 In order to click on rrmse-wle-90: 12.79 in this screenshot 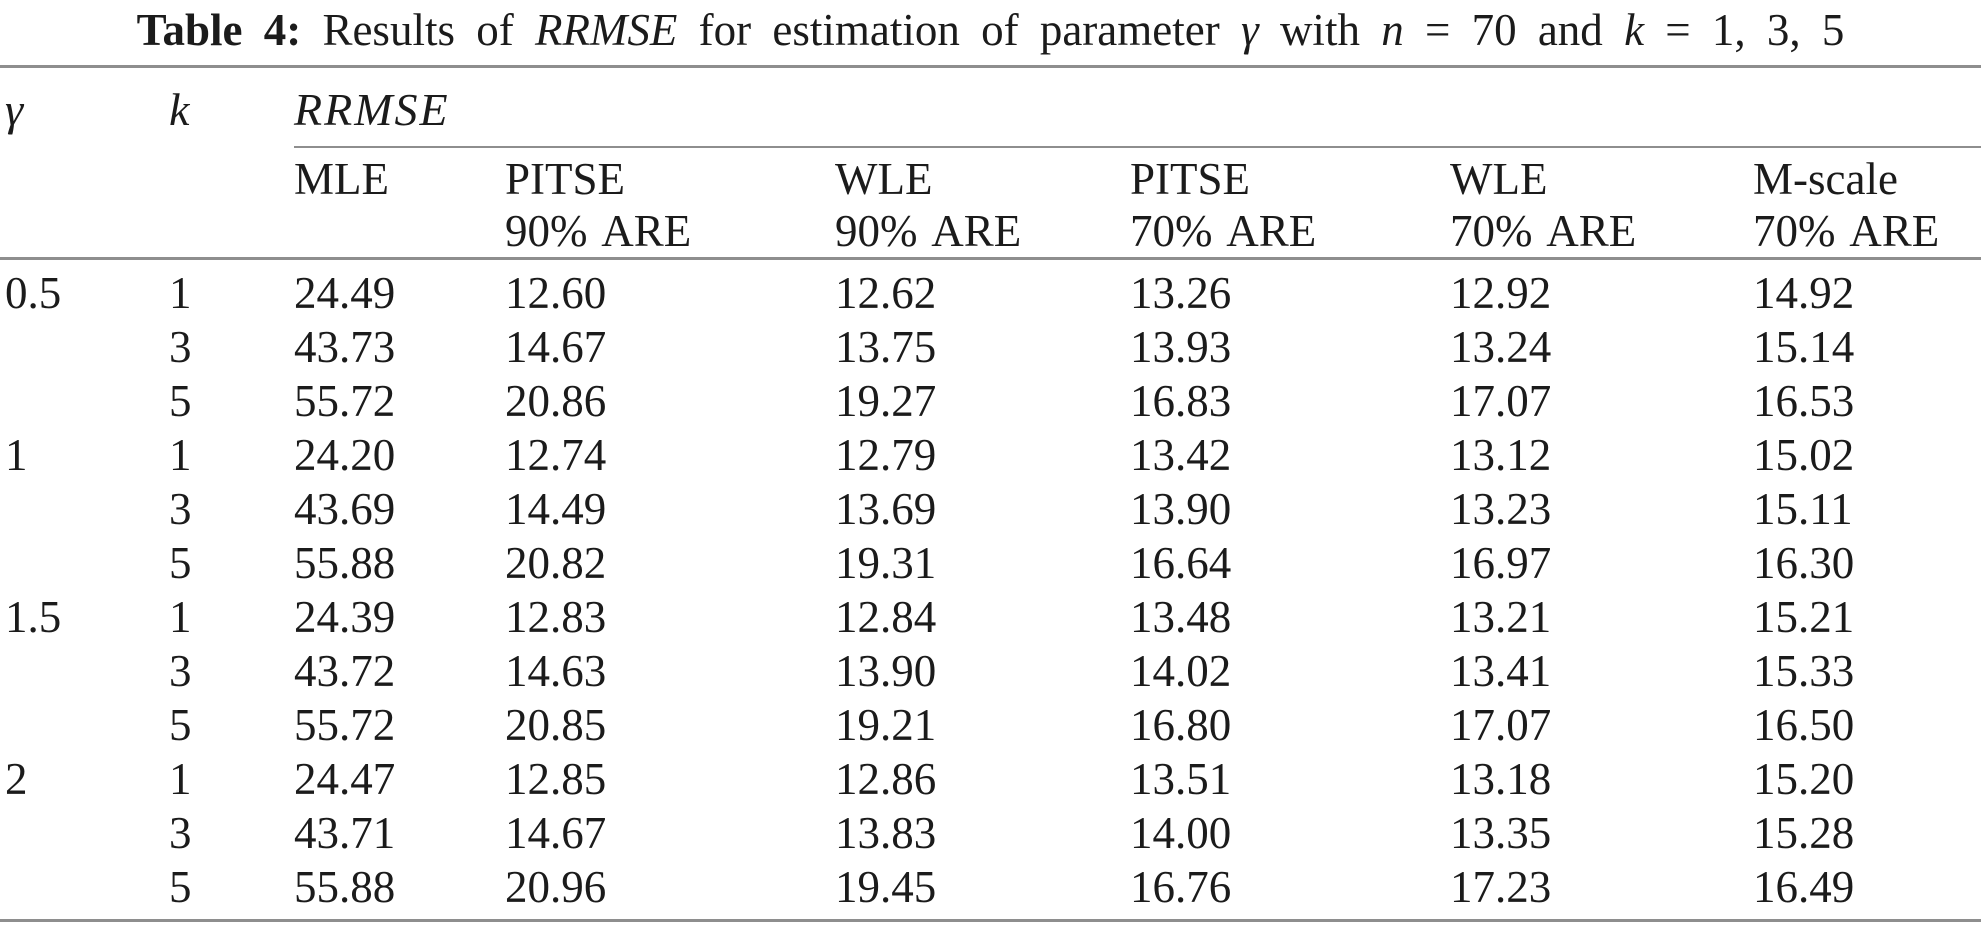, I will do `click(886, 455)`.